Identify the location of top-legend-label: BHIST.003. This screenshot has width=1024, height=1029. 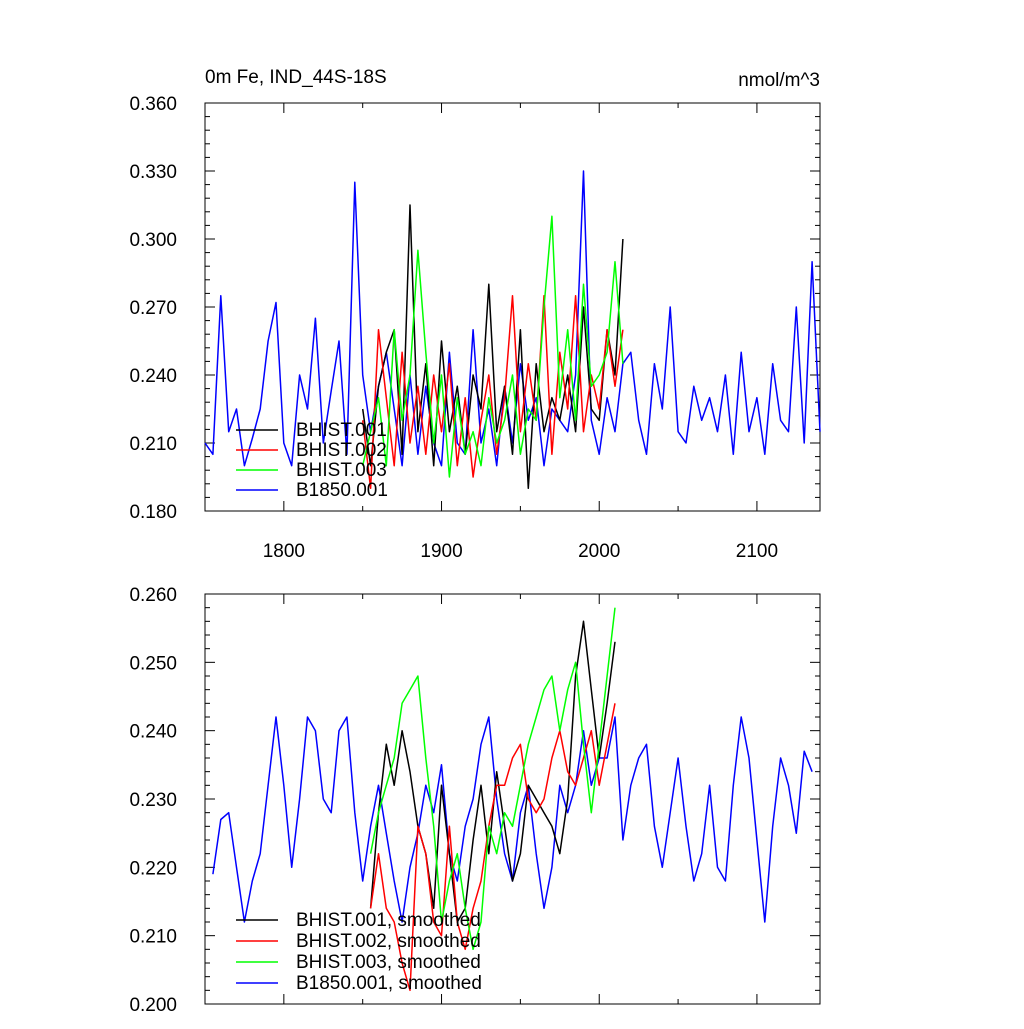
(341, 470).